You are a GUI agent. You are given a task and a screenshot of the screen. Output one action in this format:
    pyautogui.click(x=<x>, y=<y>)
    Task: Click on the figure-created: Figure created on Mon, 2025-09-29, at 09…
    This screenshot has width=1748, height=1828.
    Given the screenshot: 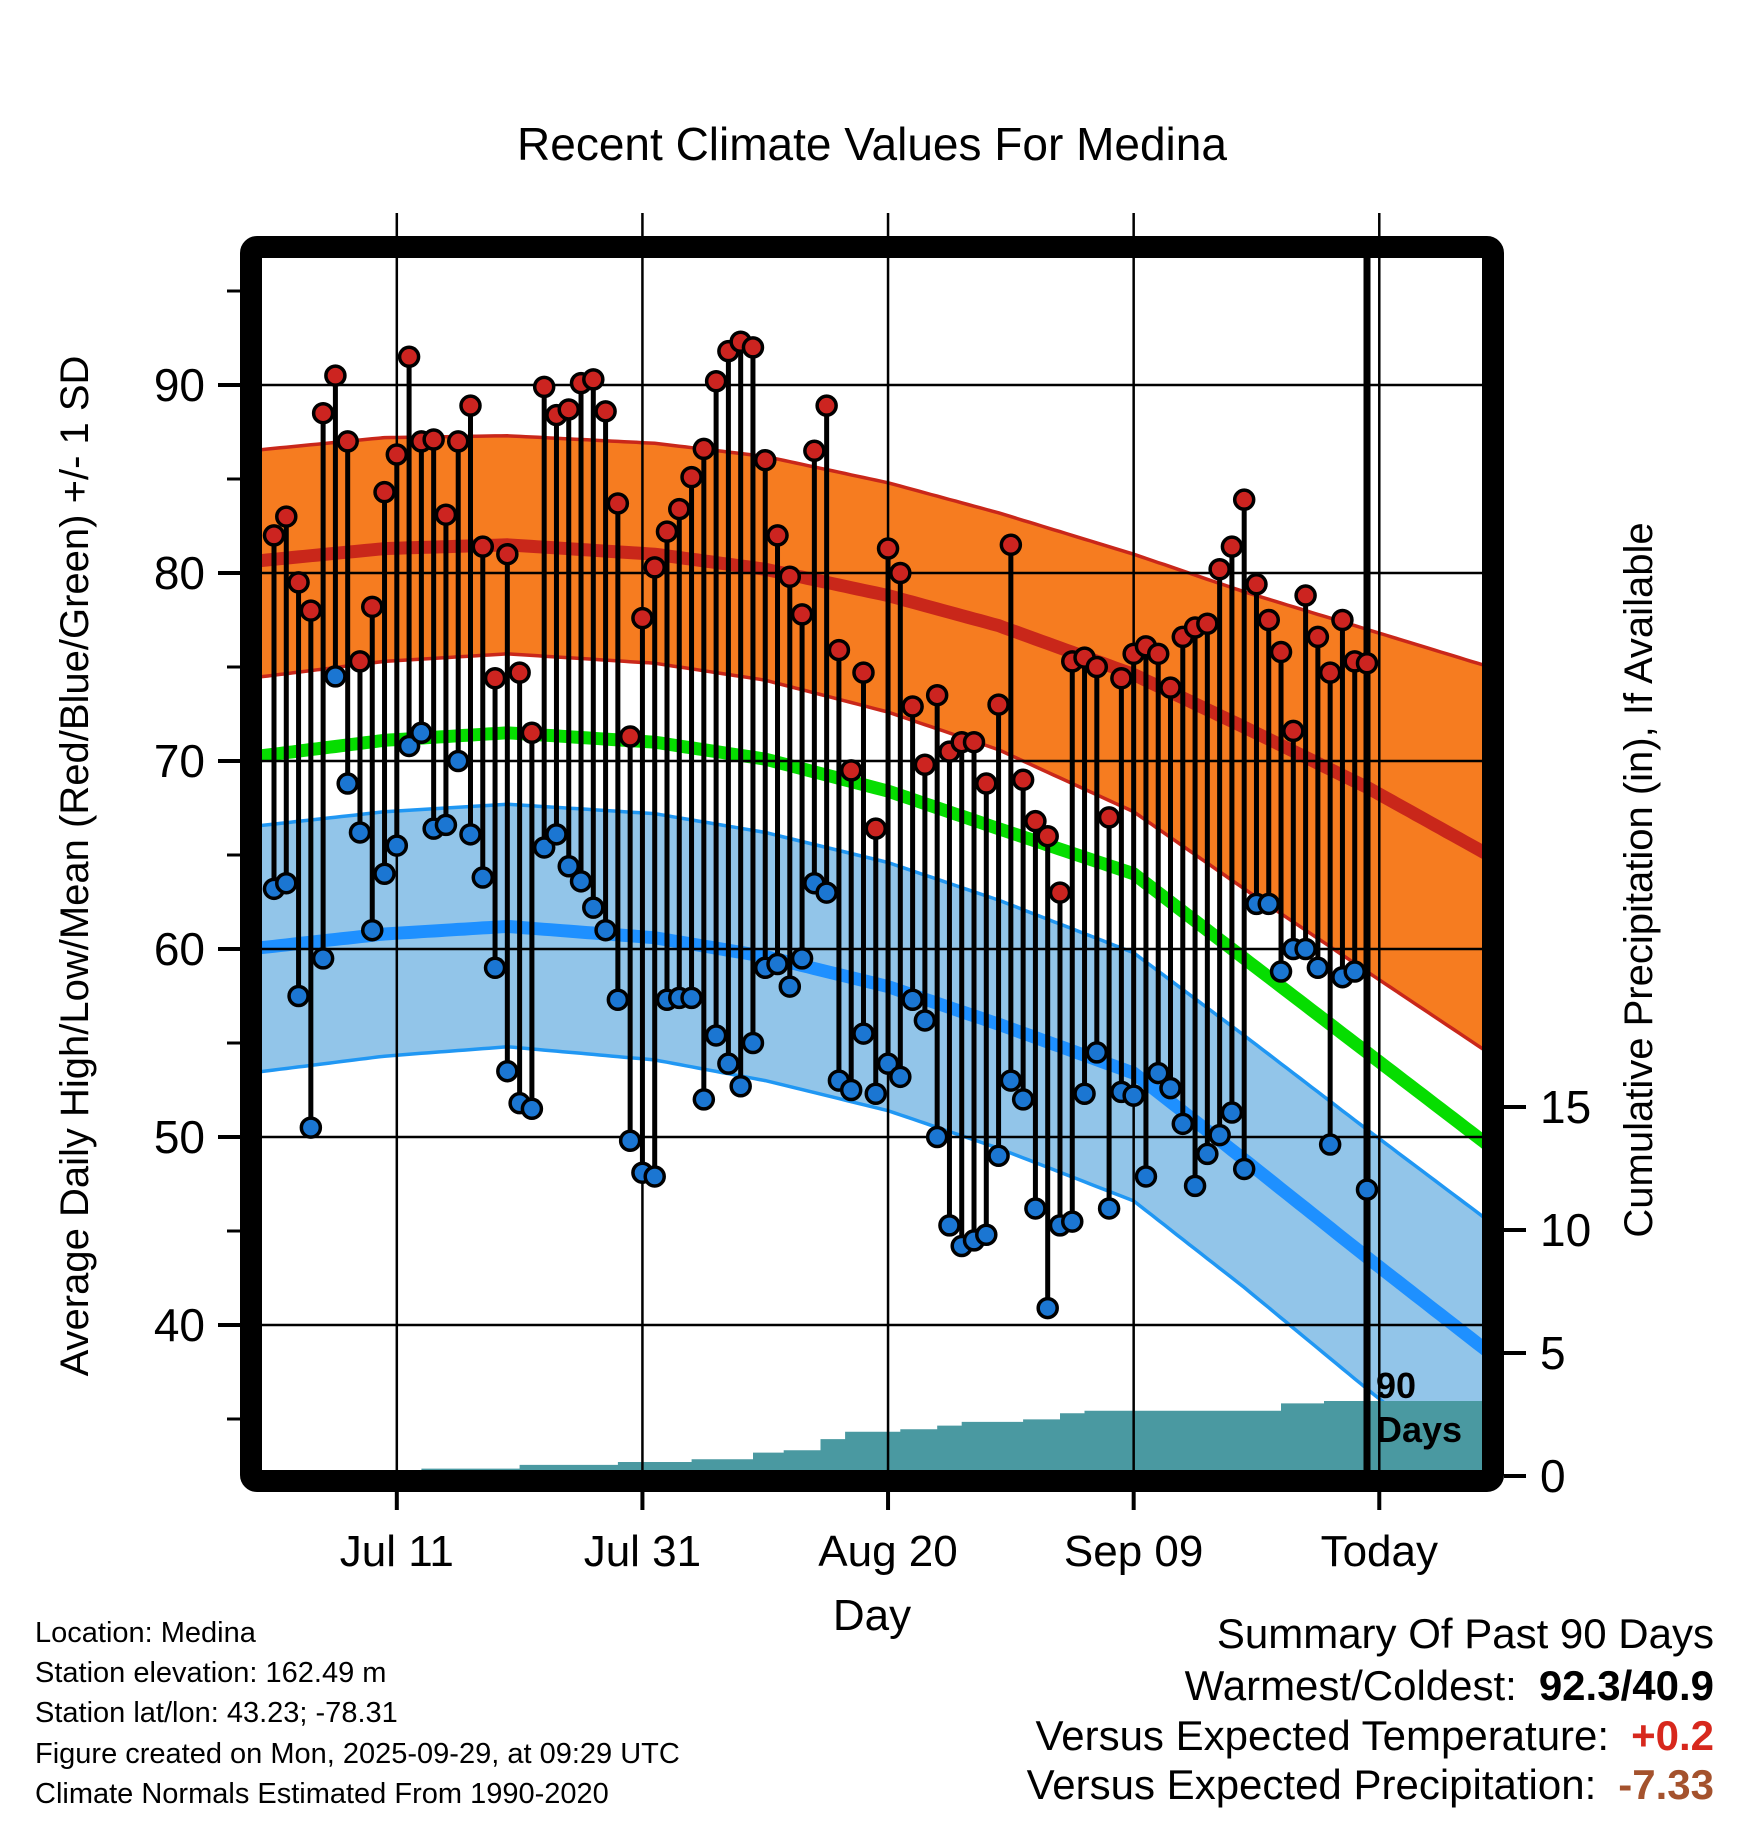 What is the action you would take?
    pyautogui.click(x=357, y=1754)
    